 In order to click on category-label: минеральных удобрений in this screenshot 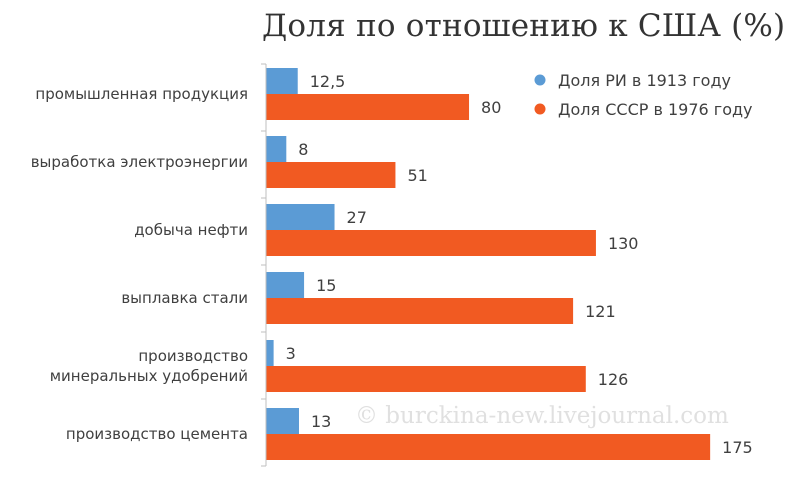, I will do `click(149, 376)`.